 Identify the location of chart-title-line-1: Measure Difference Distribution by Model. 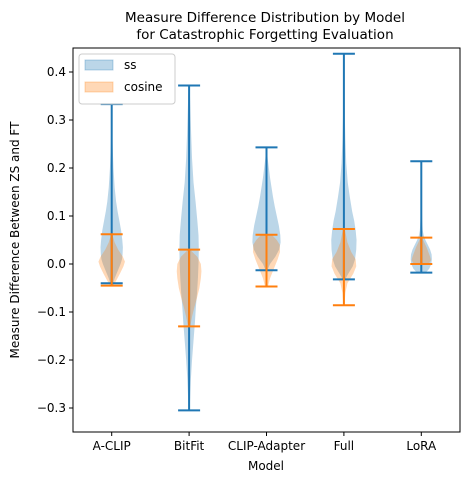
(265, 18).